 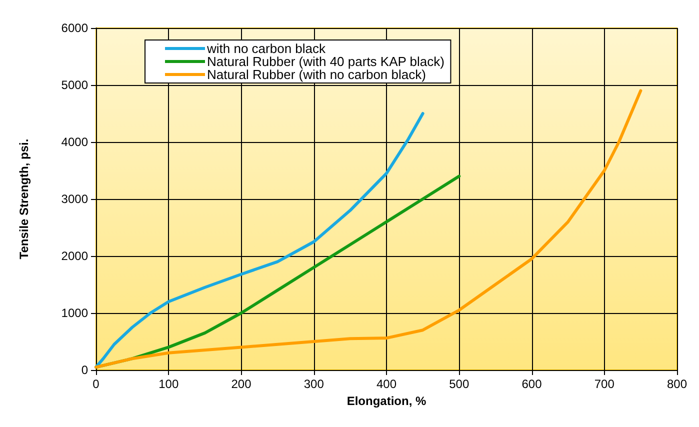 I want to click on x-tick-label: 0, so click(x=96, y=384).